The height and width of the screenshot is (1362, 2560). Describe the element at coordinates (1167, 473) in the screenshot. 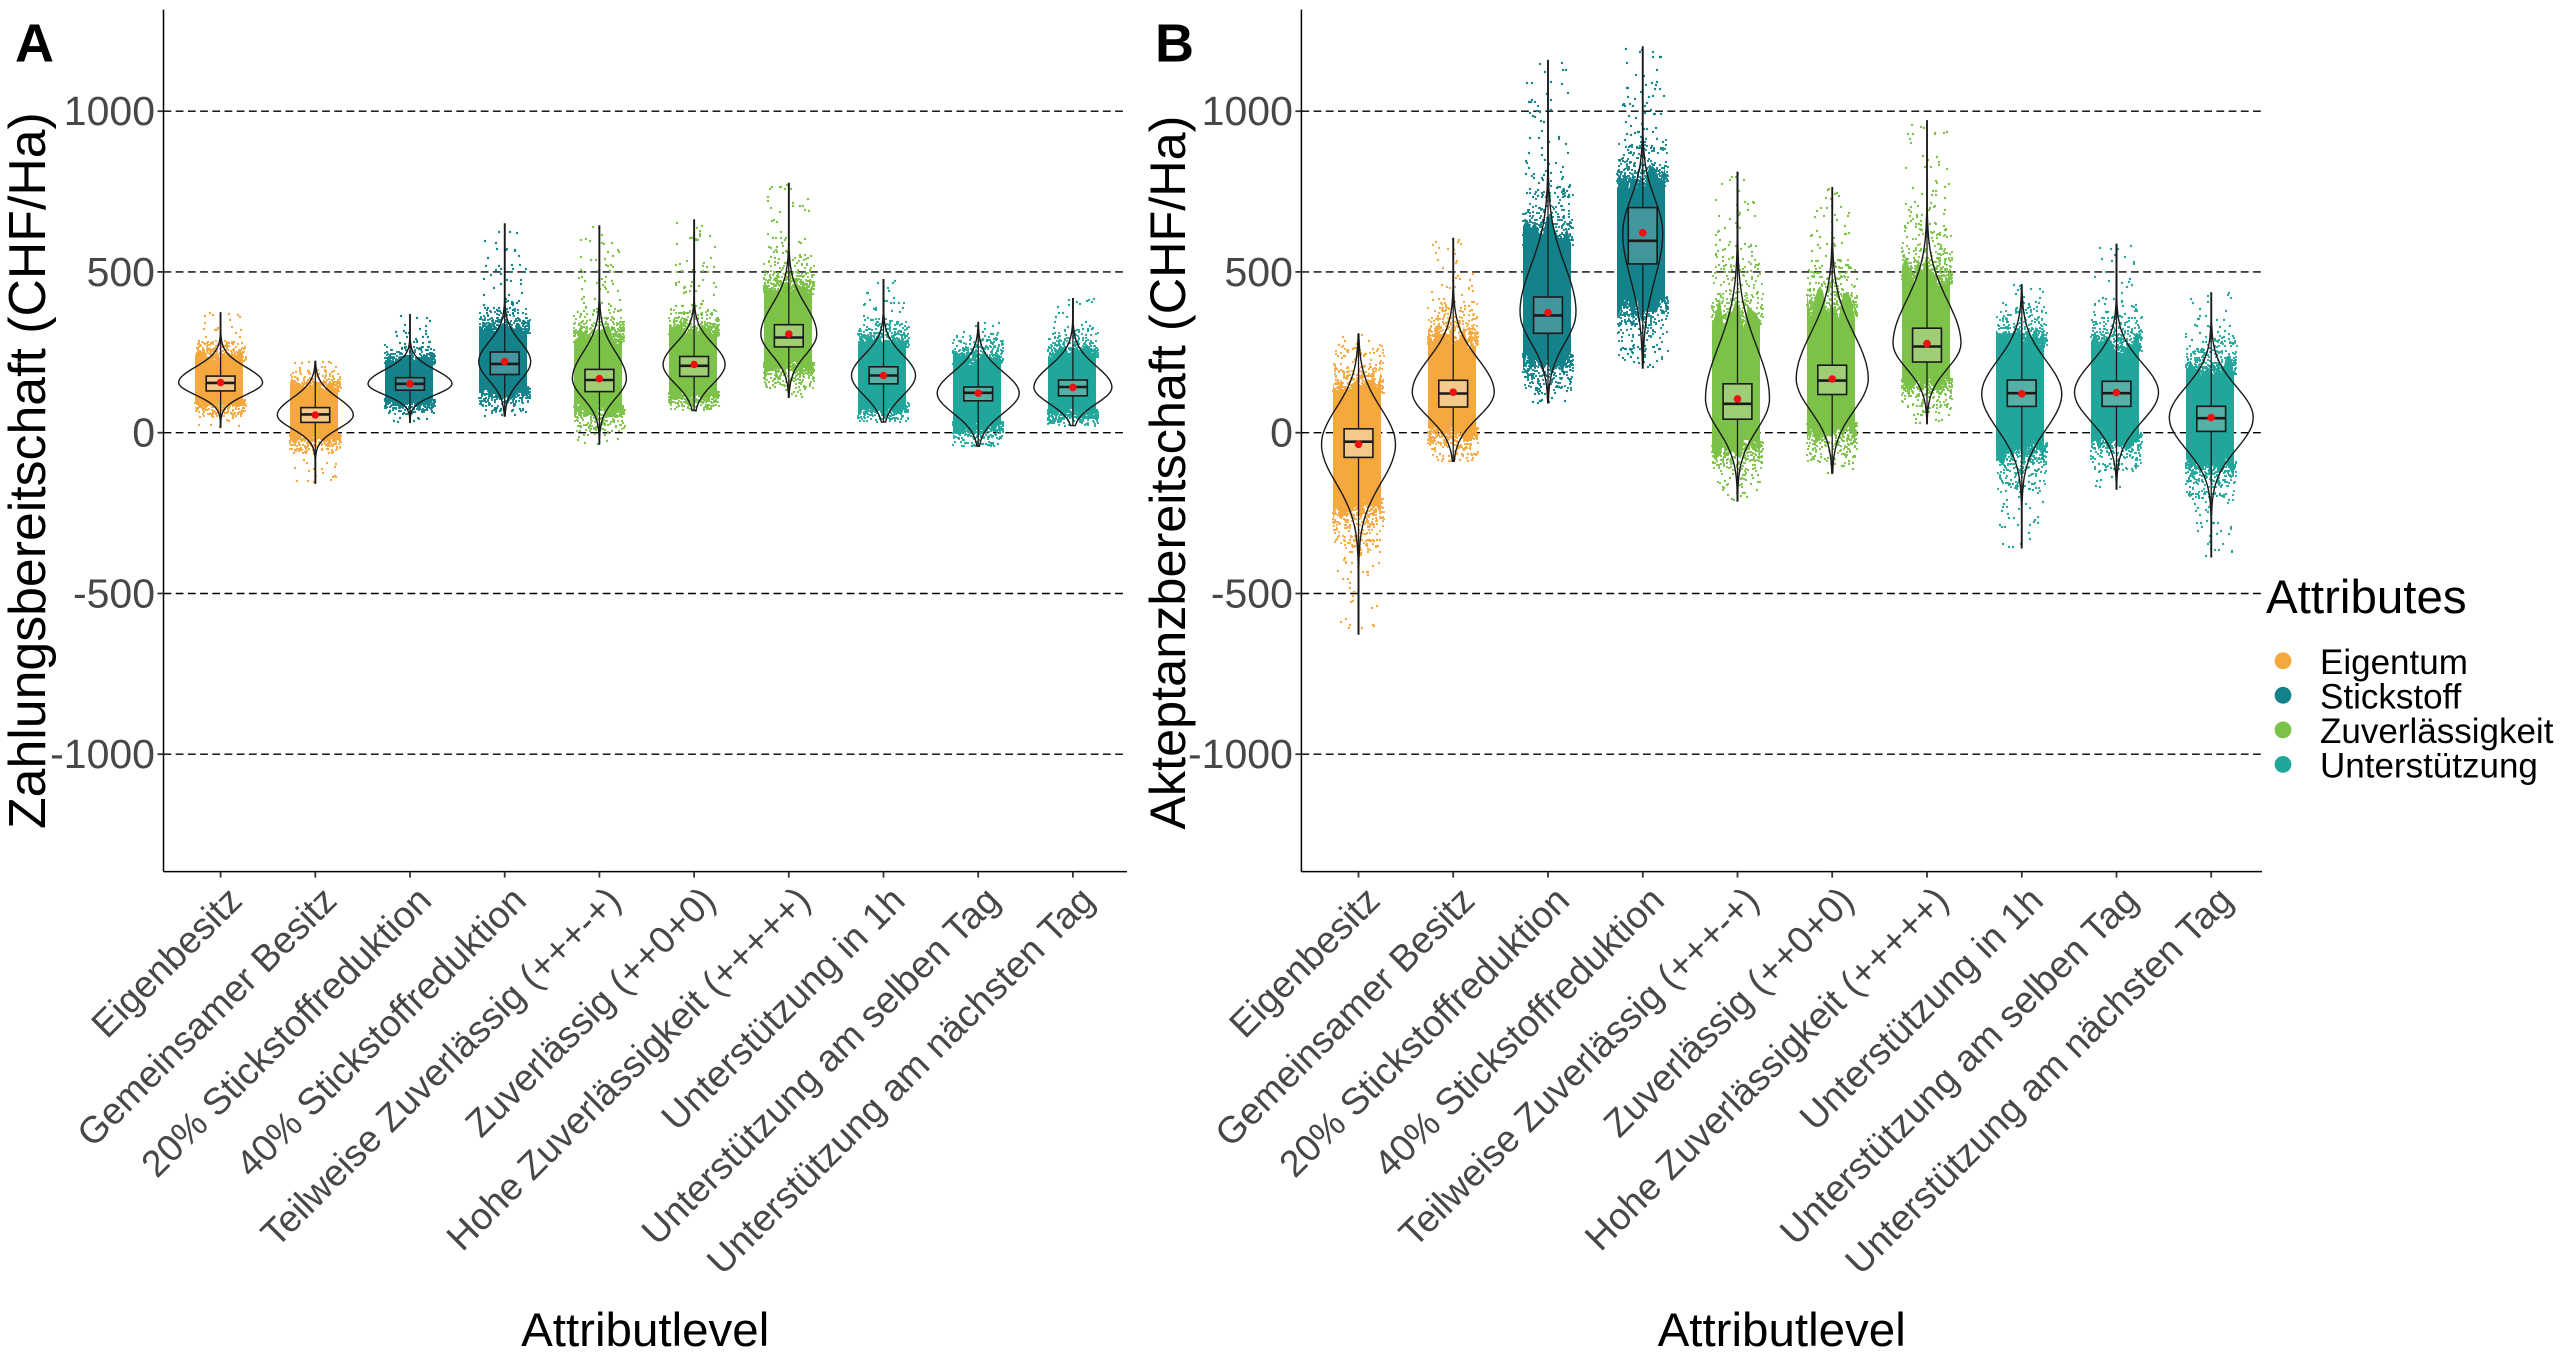

I see `svg-text: Akteptanzbereitschaft (CHF/Ha)` at that location.